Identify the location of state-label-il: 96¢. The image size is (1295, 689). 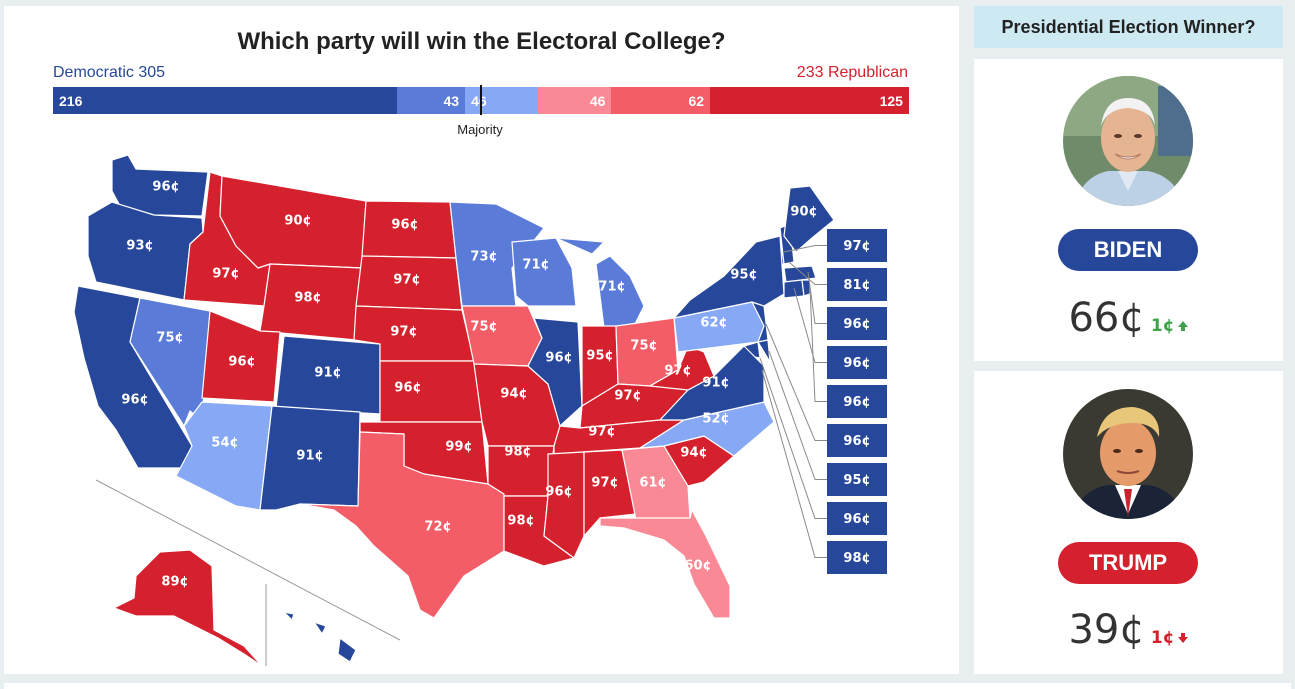
(558, 358).